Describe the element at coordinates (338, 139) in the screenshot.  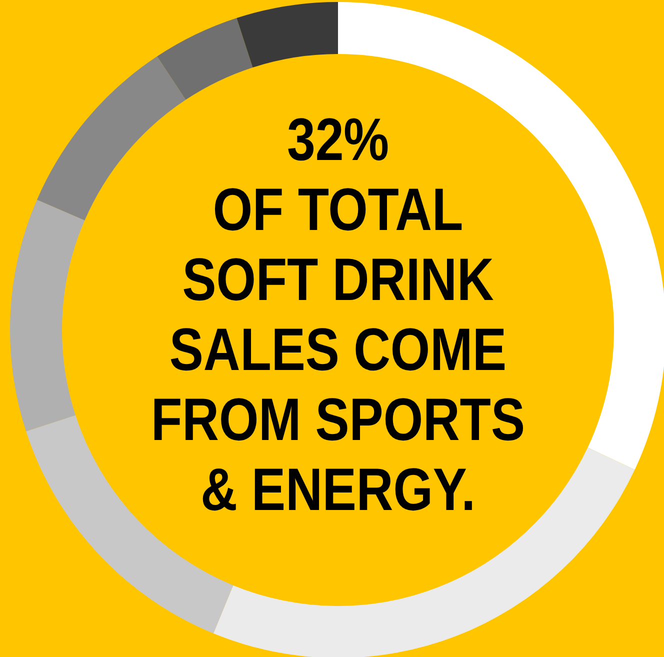
I see `text: 32%` at that location.